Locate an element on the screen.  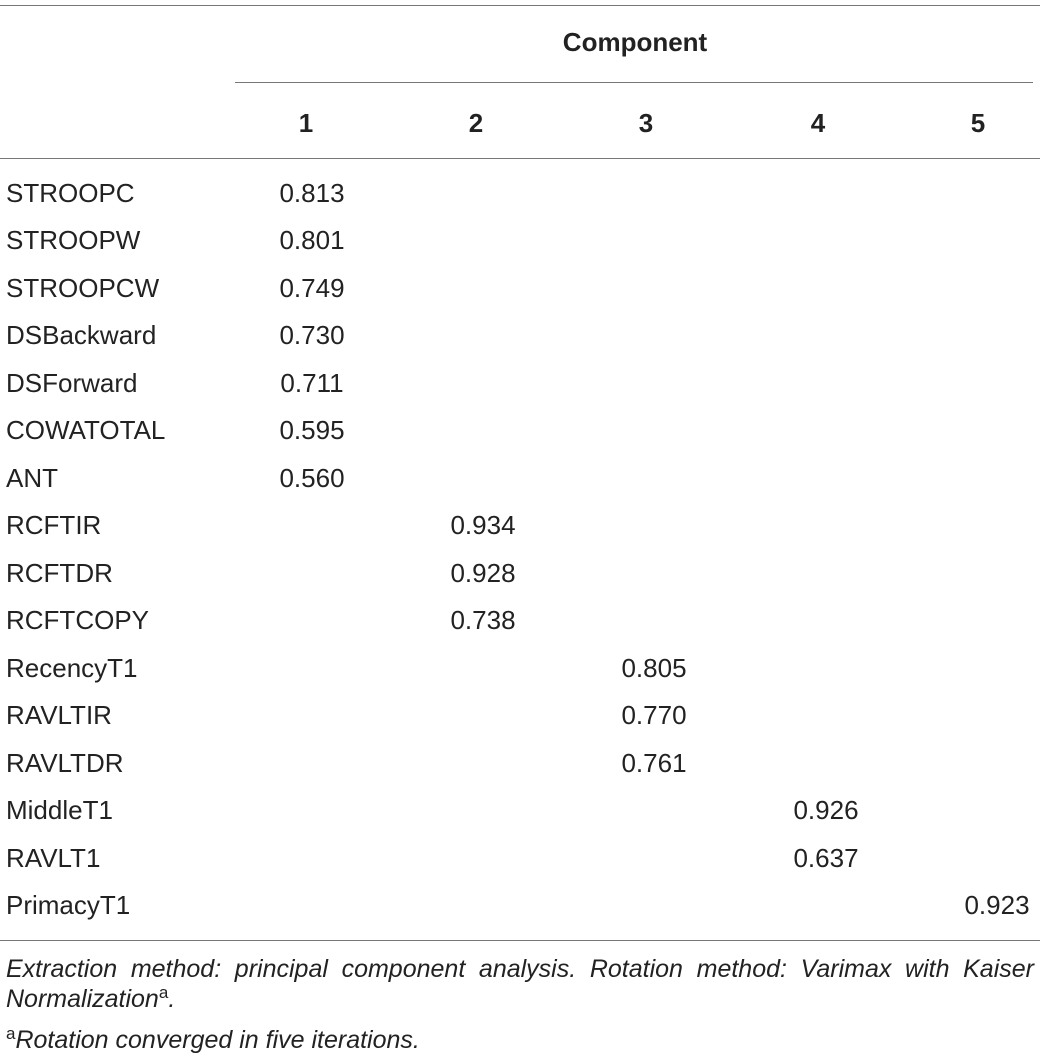
loading-value: 0.801 is located at coordinates (312, 240).